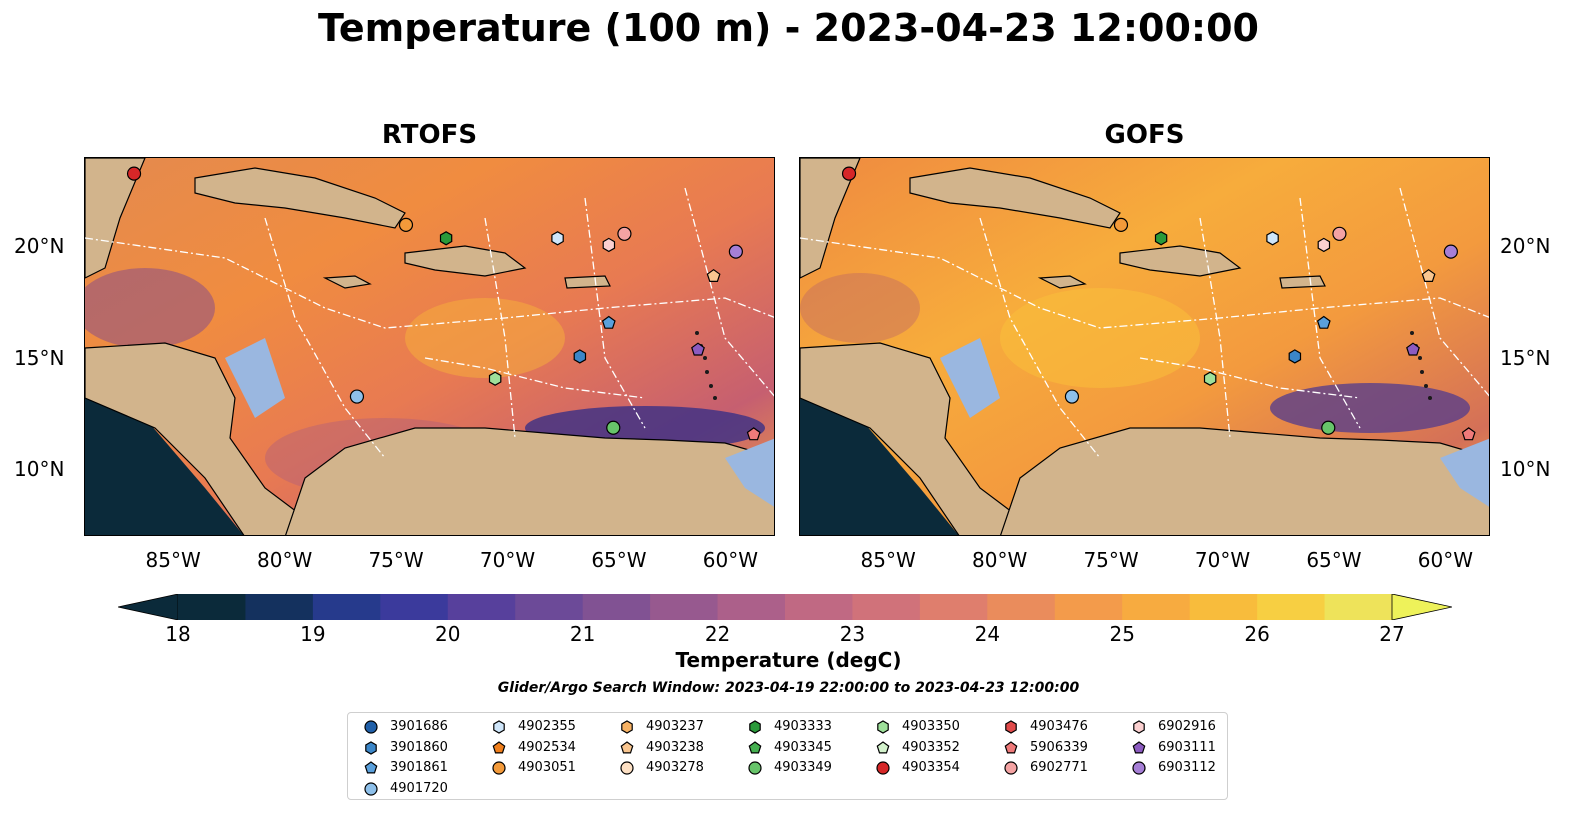 This screenshot has height=827, width=1577. I want to click on gofs-panel-title: GOFS, so click(1144, 135).